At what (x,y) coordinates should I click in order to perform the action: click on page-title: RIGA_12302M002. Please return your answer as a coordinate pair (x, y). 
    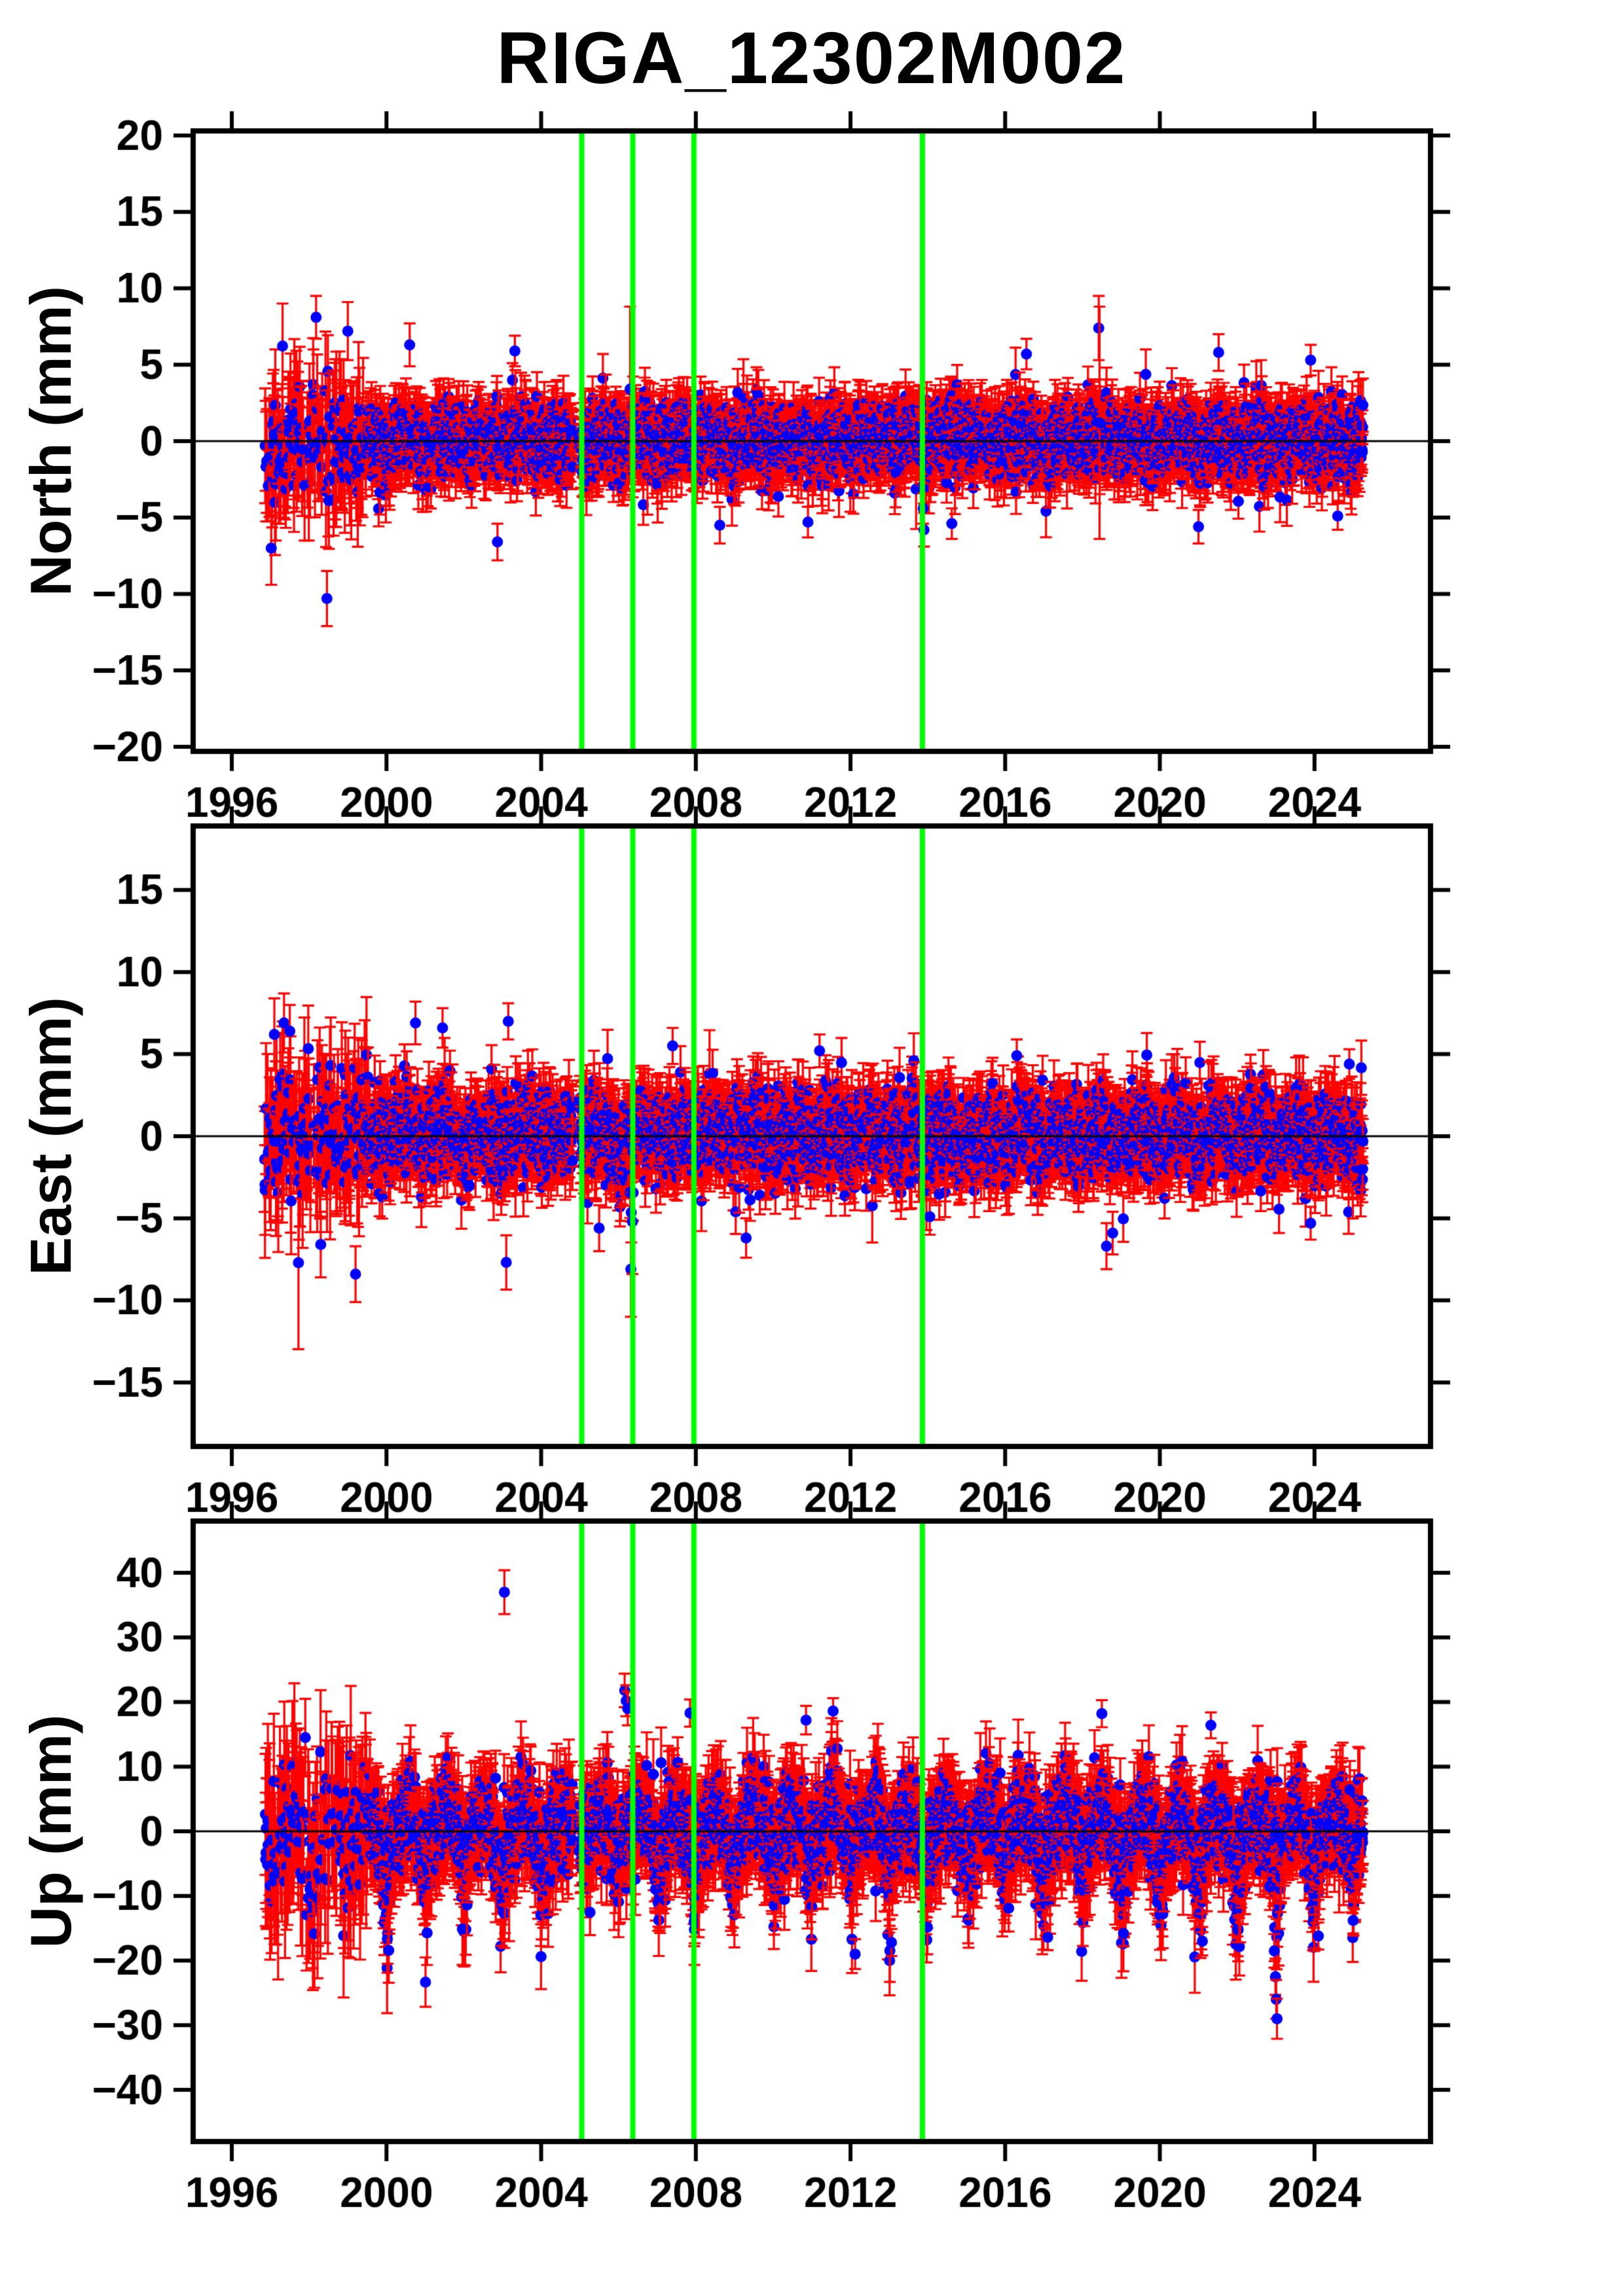
    Looking at the image, I should click on (811, 58).